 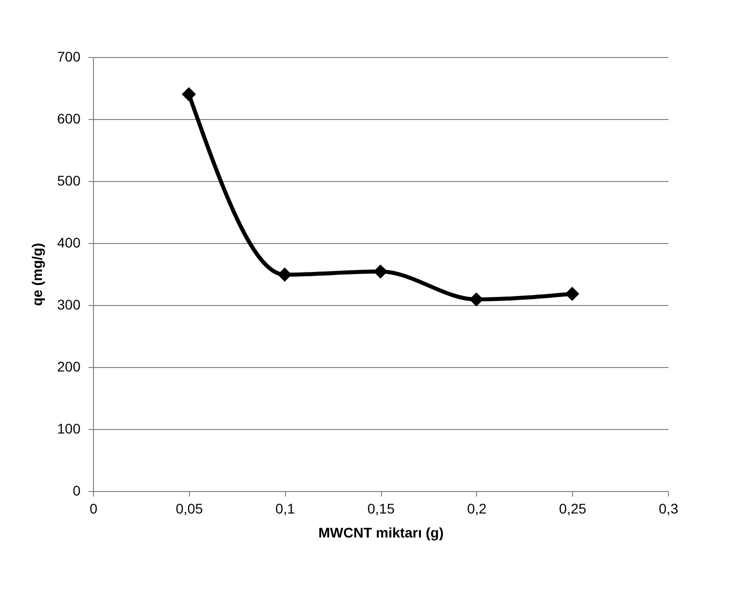 What do you see at coordinates (573, 508) in the screenshot?
I see `x-tick-label: 0,25` at bounding box center [573, 508].